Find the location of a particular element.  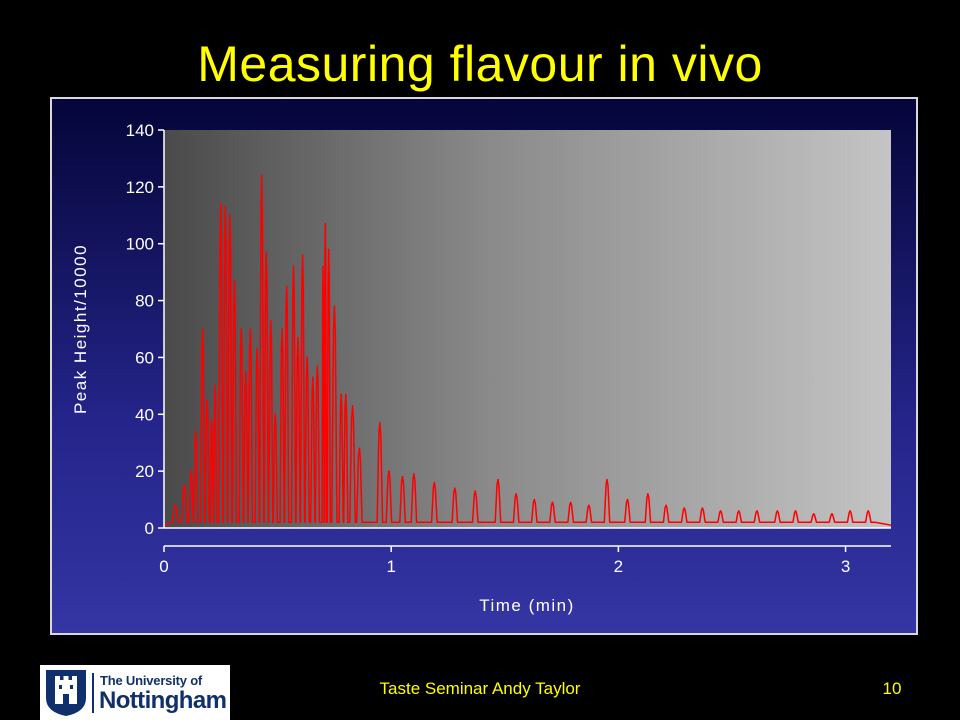

x-tick-label: 1 is located at coordinates (390, 566).